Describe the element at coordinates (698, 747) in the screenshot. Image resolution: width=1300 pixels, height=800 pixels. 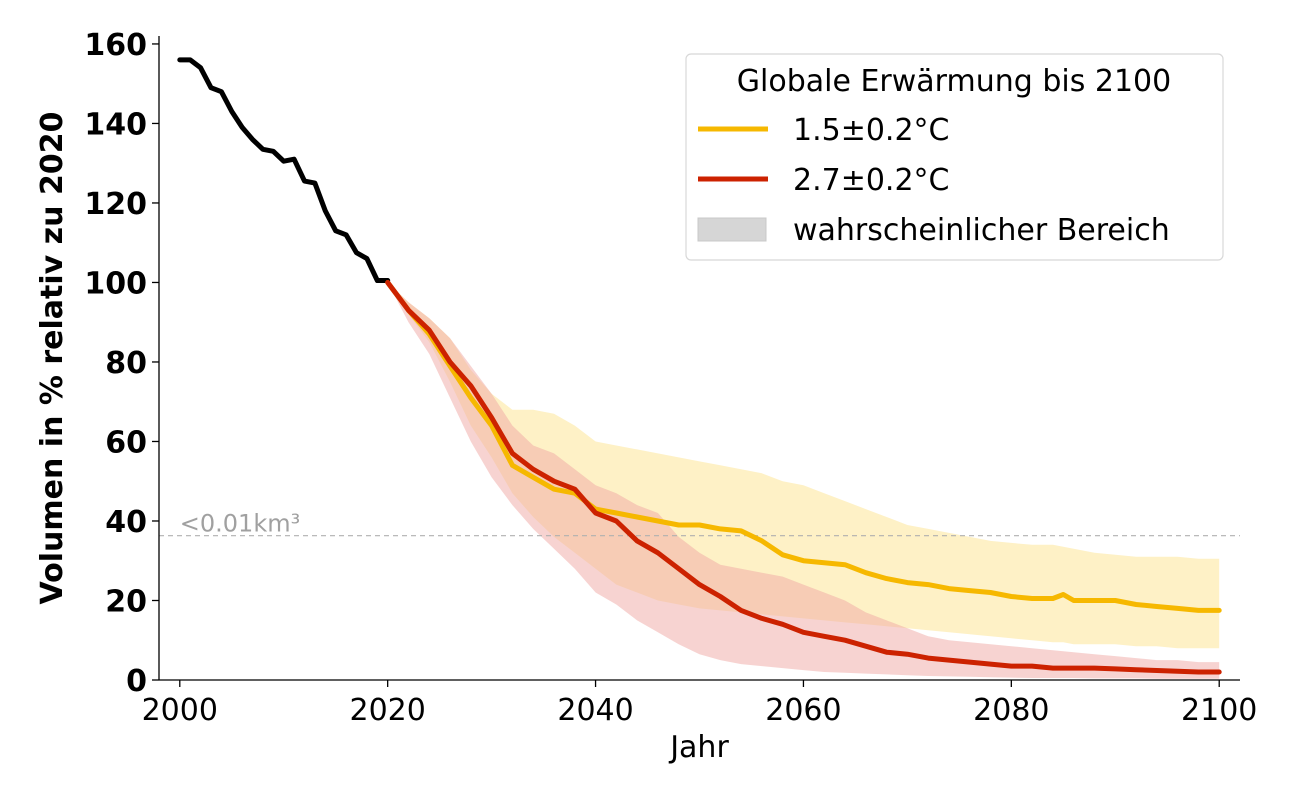
I see `x-axis-title: Jahr` at that location.